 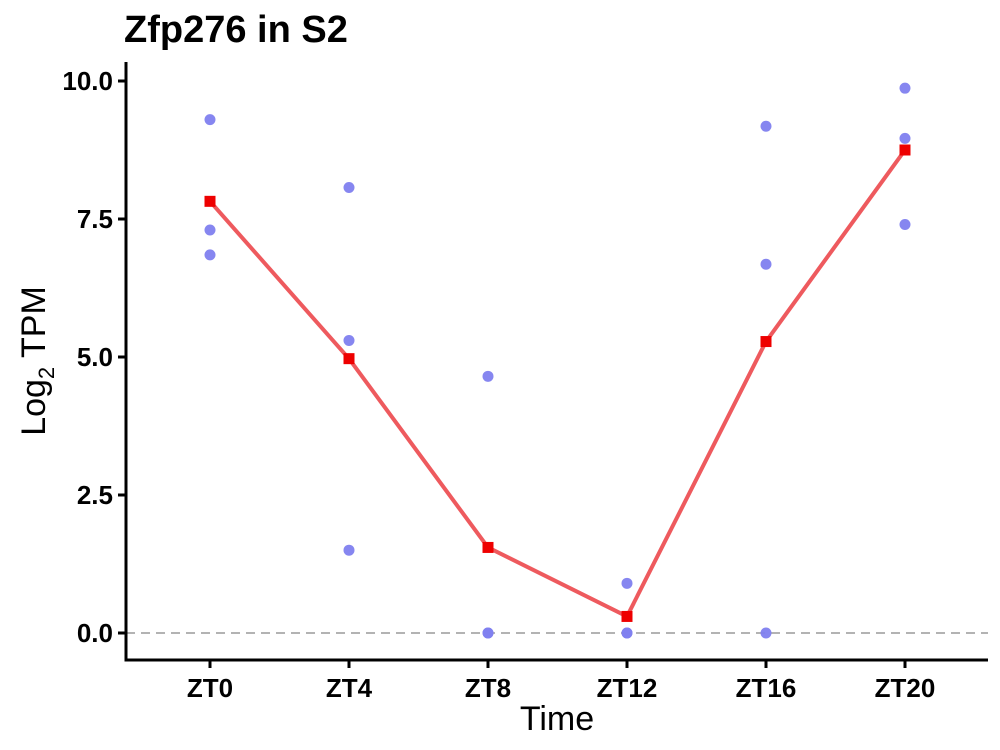 I want to click on x-tick-label-0: ZT0, so click(x=210, y=688).